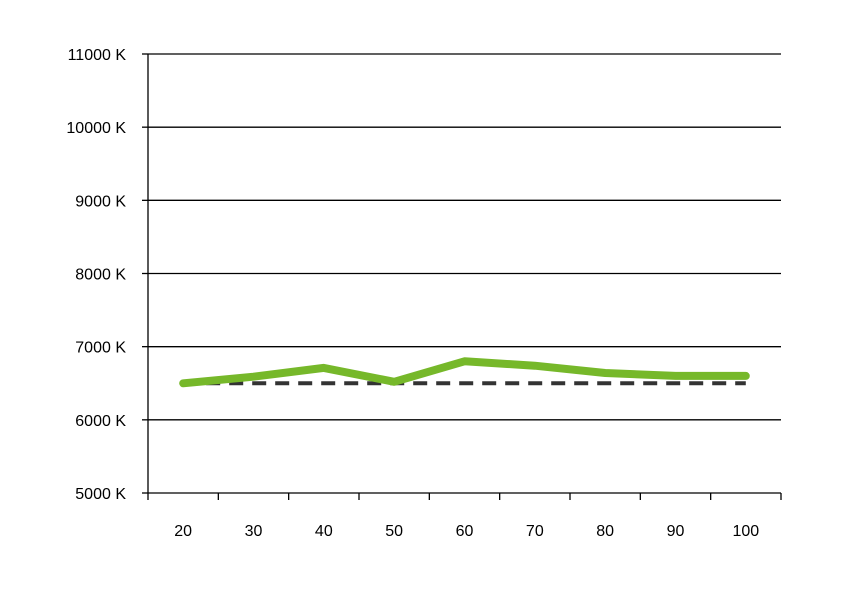 This screenshot has height=594, width=862. I want to click on x-tick-label: 60, so click(465, 531).